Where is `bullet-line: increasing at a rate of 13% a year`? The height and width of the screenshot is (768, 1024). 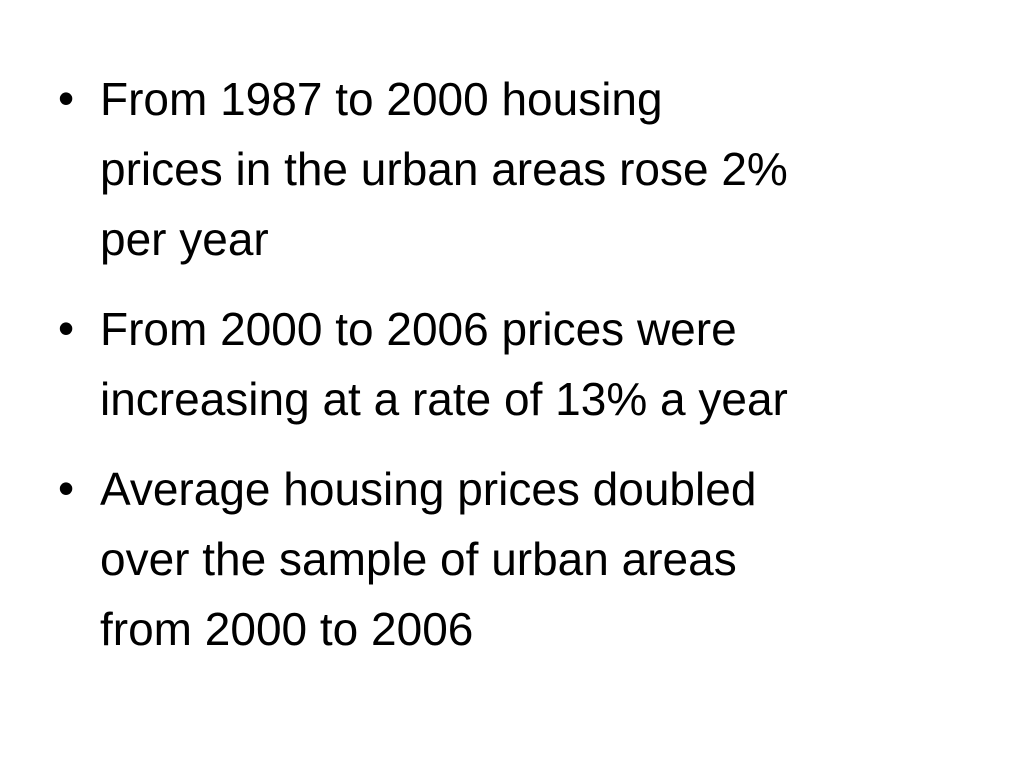
bullet-line: increasing at a rate of 13% a year is located at coordinates (444, 399).